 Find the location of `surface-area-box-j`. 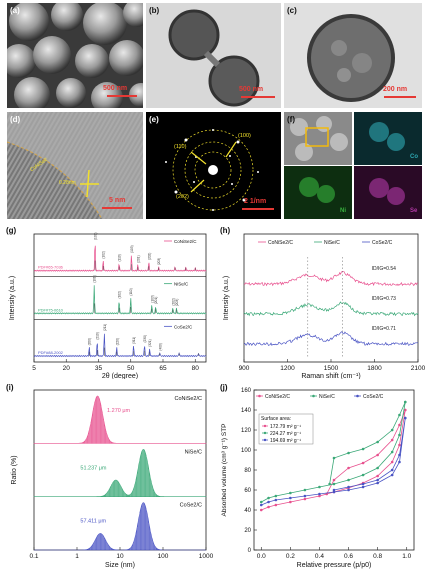

surface-area-box-j is located at coordinates (286, 429).